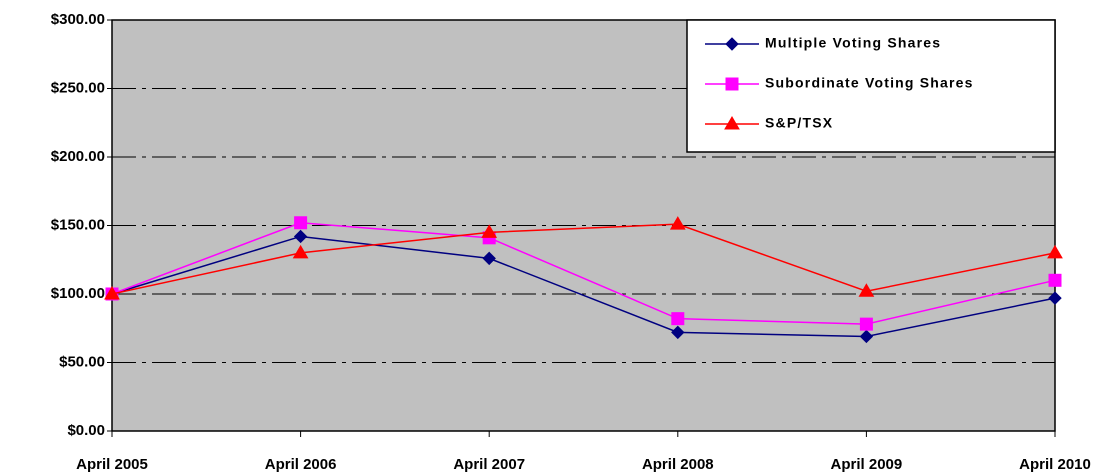 The image size is (1113, 475). I want to click on legend, so click(871, 86).